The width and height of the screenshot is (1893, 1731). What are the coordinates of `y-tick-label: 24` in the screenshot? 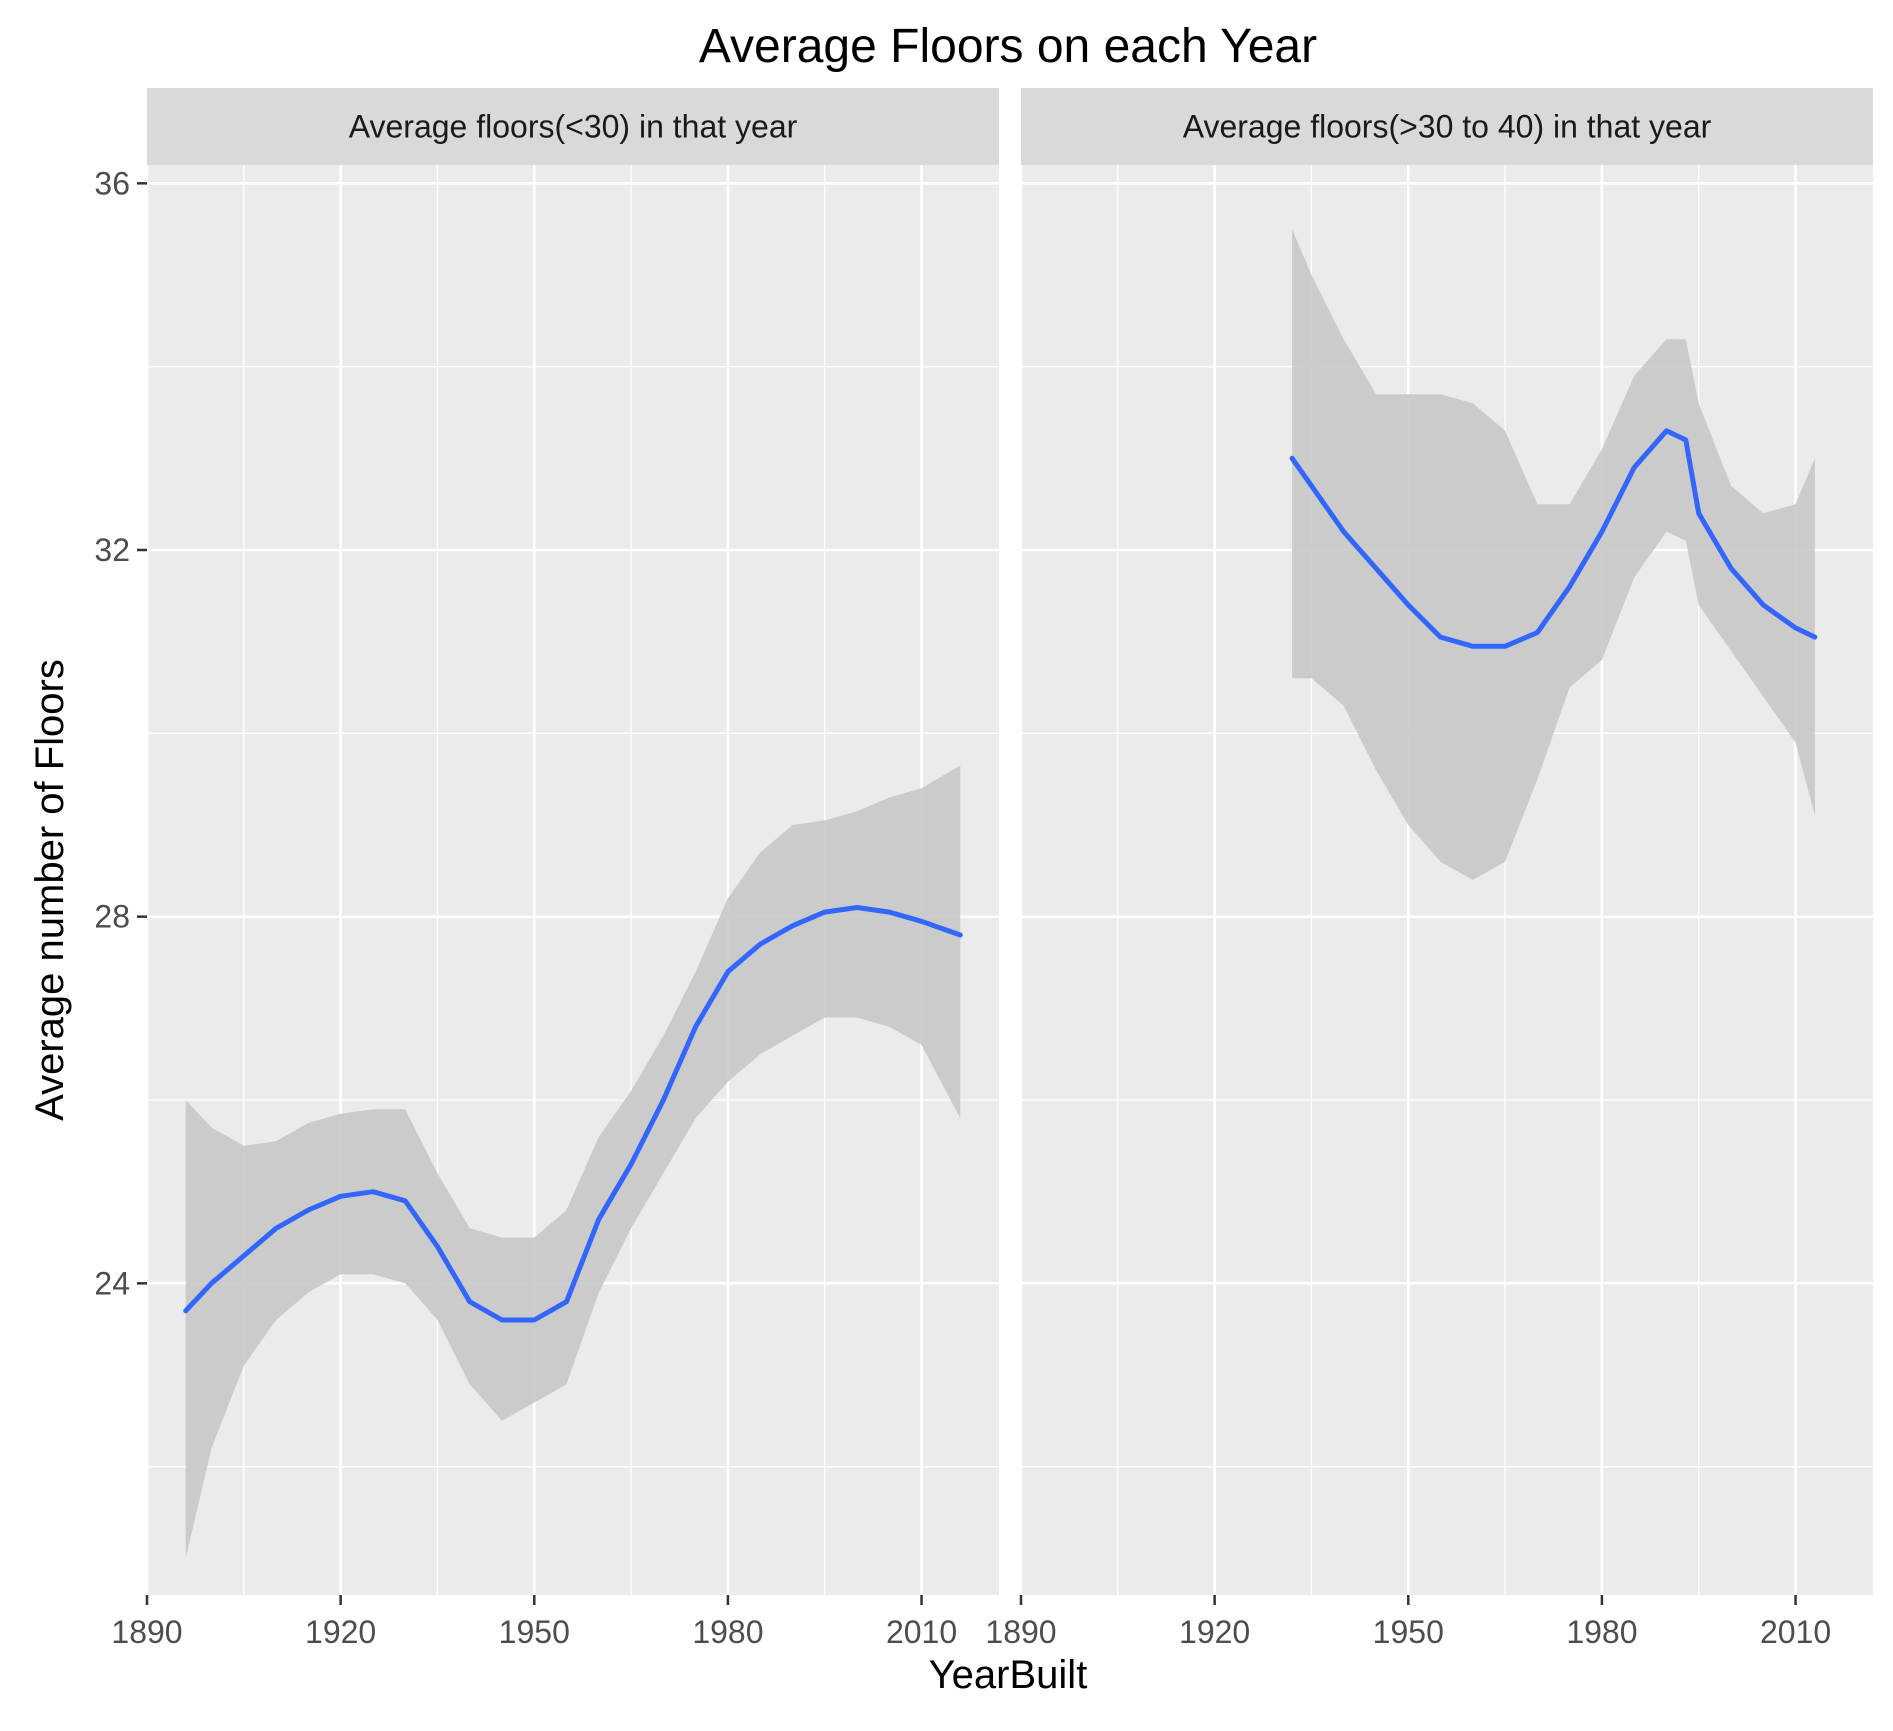 It's located at (112, 1283).